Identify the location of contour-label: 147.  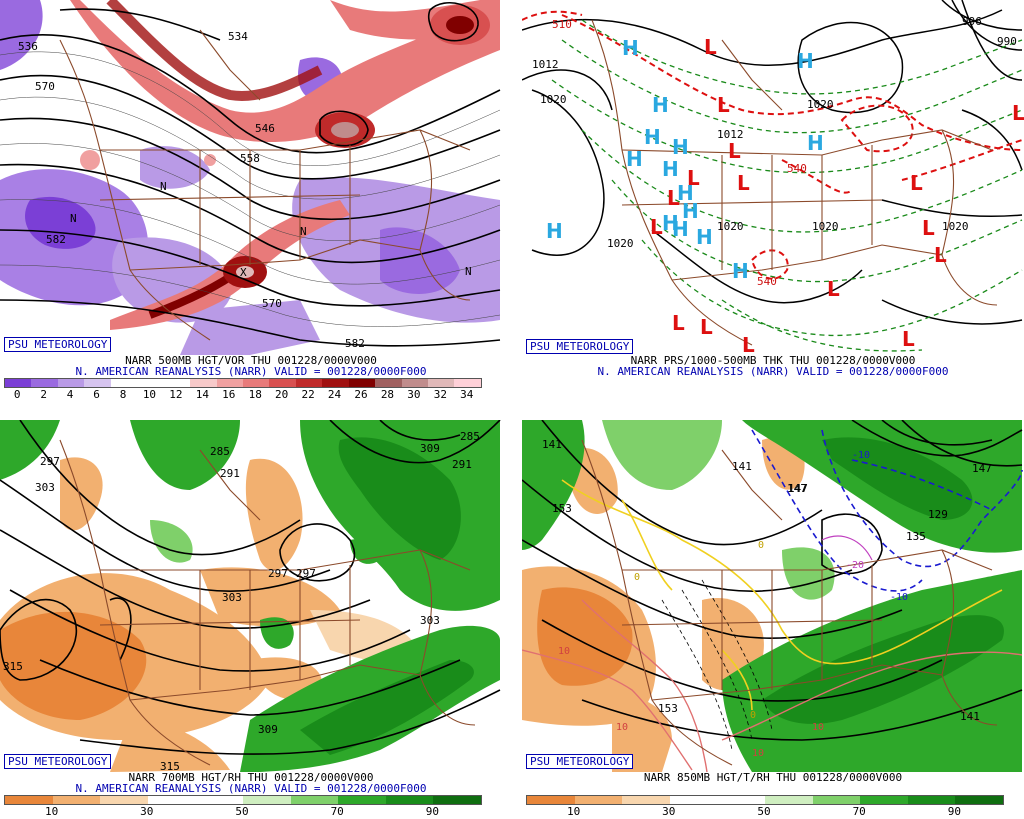
(797, 488).